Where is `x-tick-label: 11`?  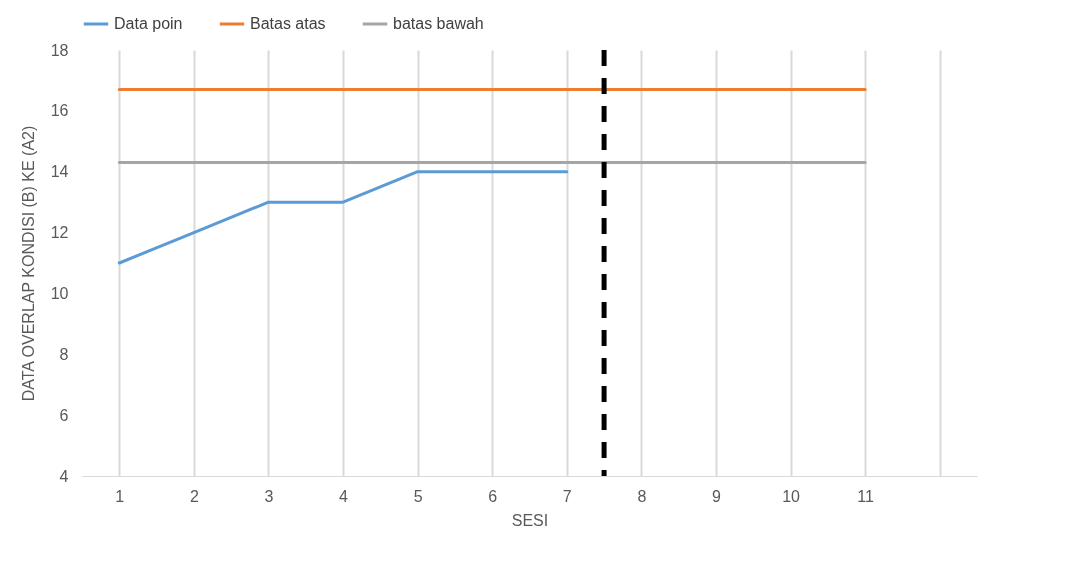
x-tick-label: 11 is located at coordinates (866, 496).